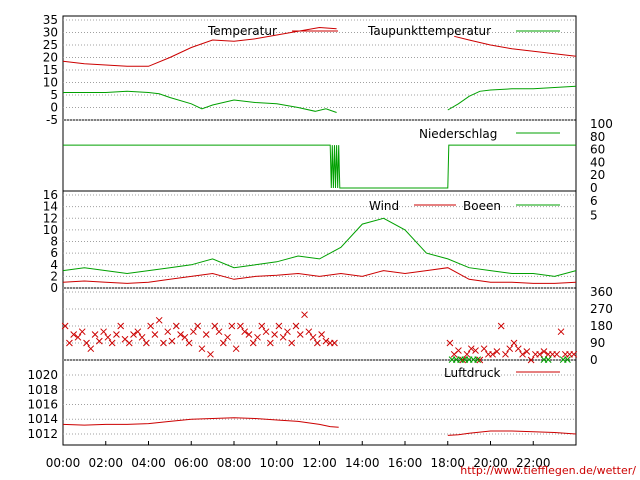 Image resolution: width=640 pixels, height=480 pixels. What do you see at coordinates (548, 470) in the screenshot?
I see `source-url: http://www.tiefflegen.de/wetter/` at bounding box center [548, 470].